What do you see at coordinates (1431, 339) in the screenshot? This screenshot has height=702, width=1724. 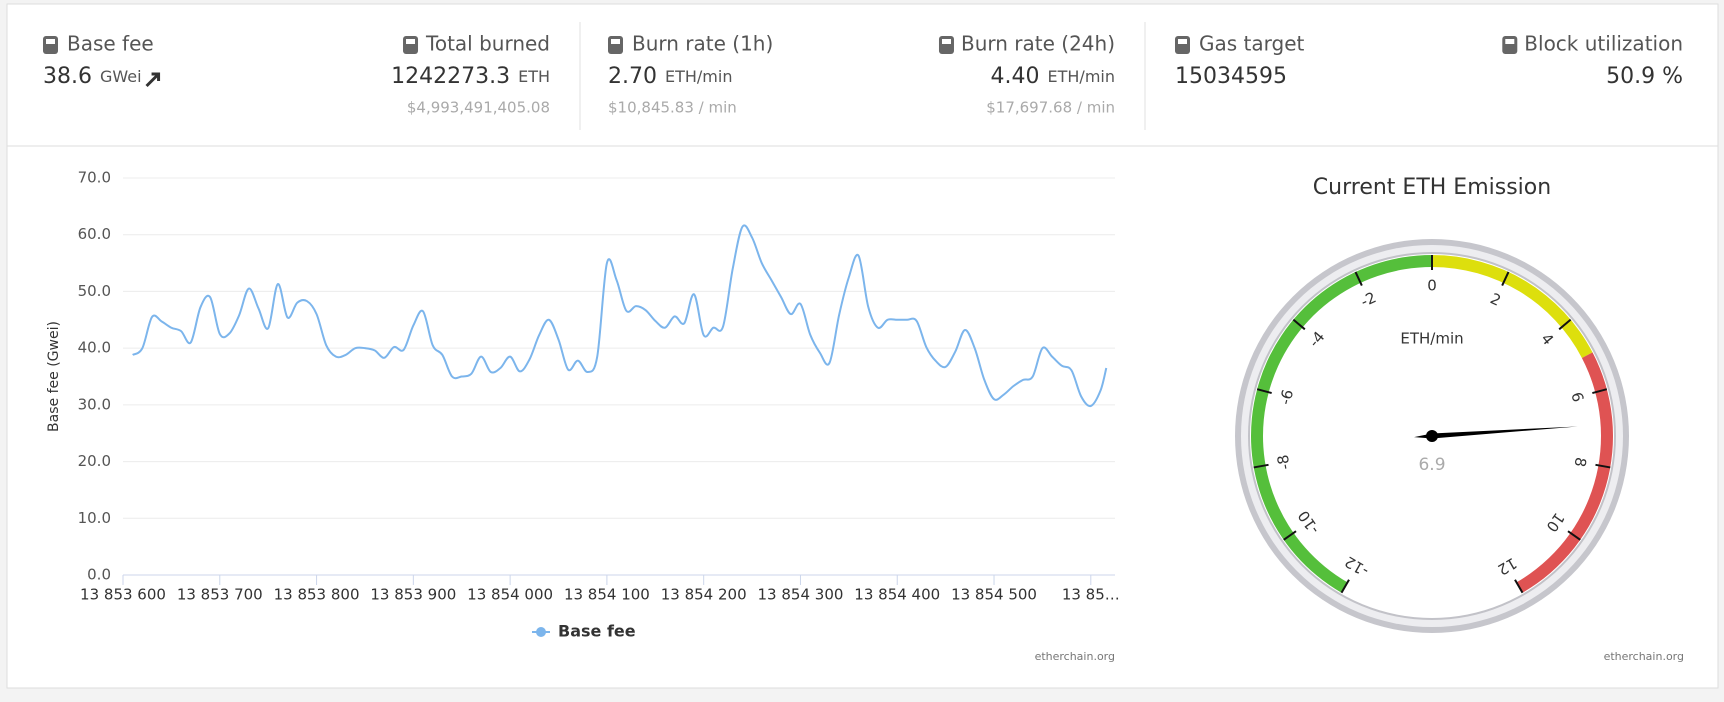 I see `gauge-unit: ETH/min` at bounding box center [1431, 339].